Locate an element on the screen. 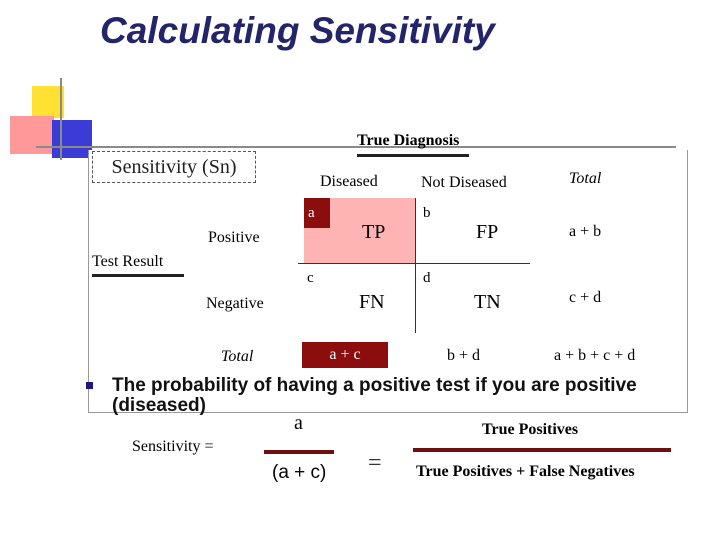  cell-d-letter: d is located at coordinates (427, 278).